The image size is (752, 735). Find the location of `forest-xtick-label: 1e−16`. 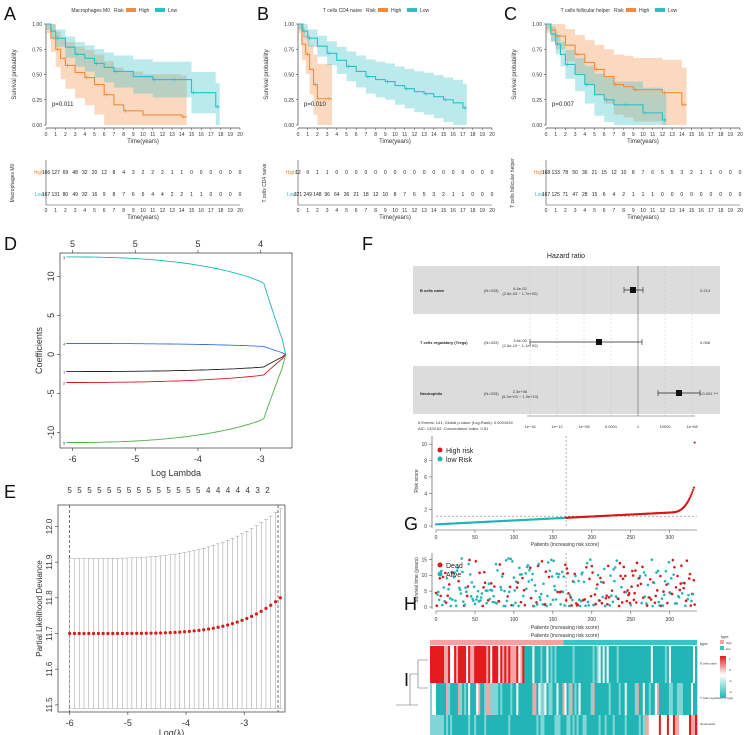

forest-xtick-label: 1e−16 is located at coordinates (530, 426).